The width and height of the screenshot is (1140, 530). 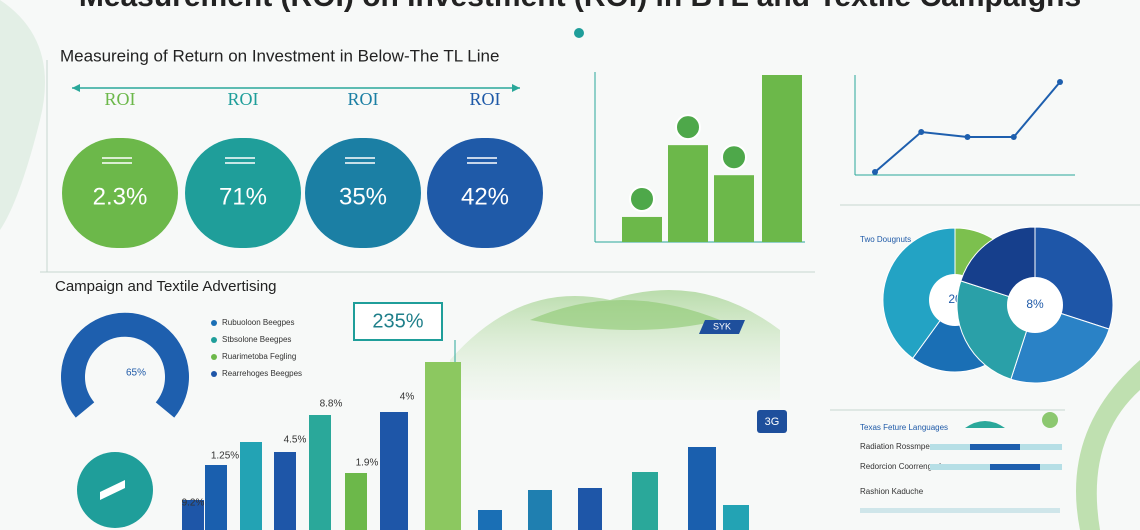 I want to click on bar-annotation: 1.25%, so click(x=225, y=456).